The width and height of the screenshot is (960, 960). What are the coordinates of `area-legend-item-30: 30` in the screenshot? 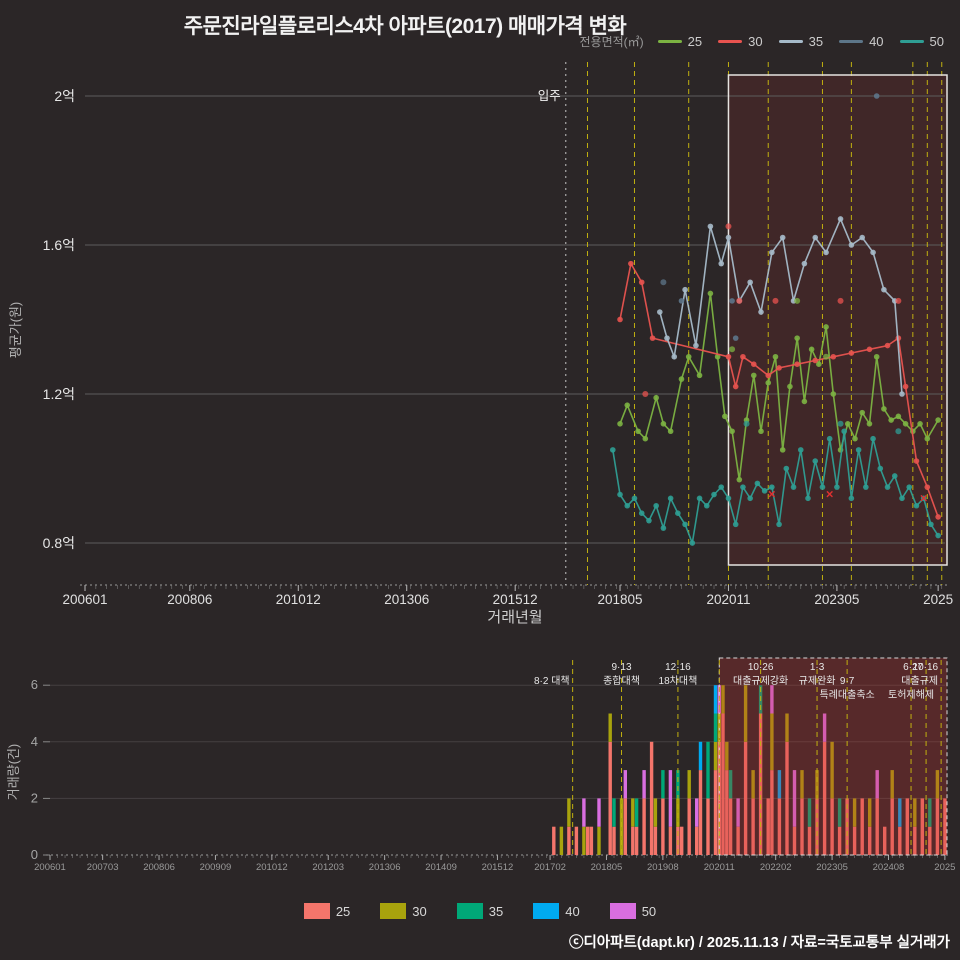 It's located at (740, 41).